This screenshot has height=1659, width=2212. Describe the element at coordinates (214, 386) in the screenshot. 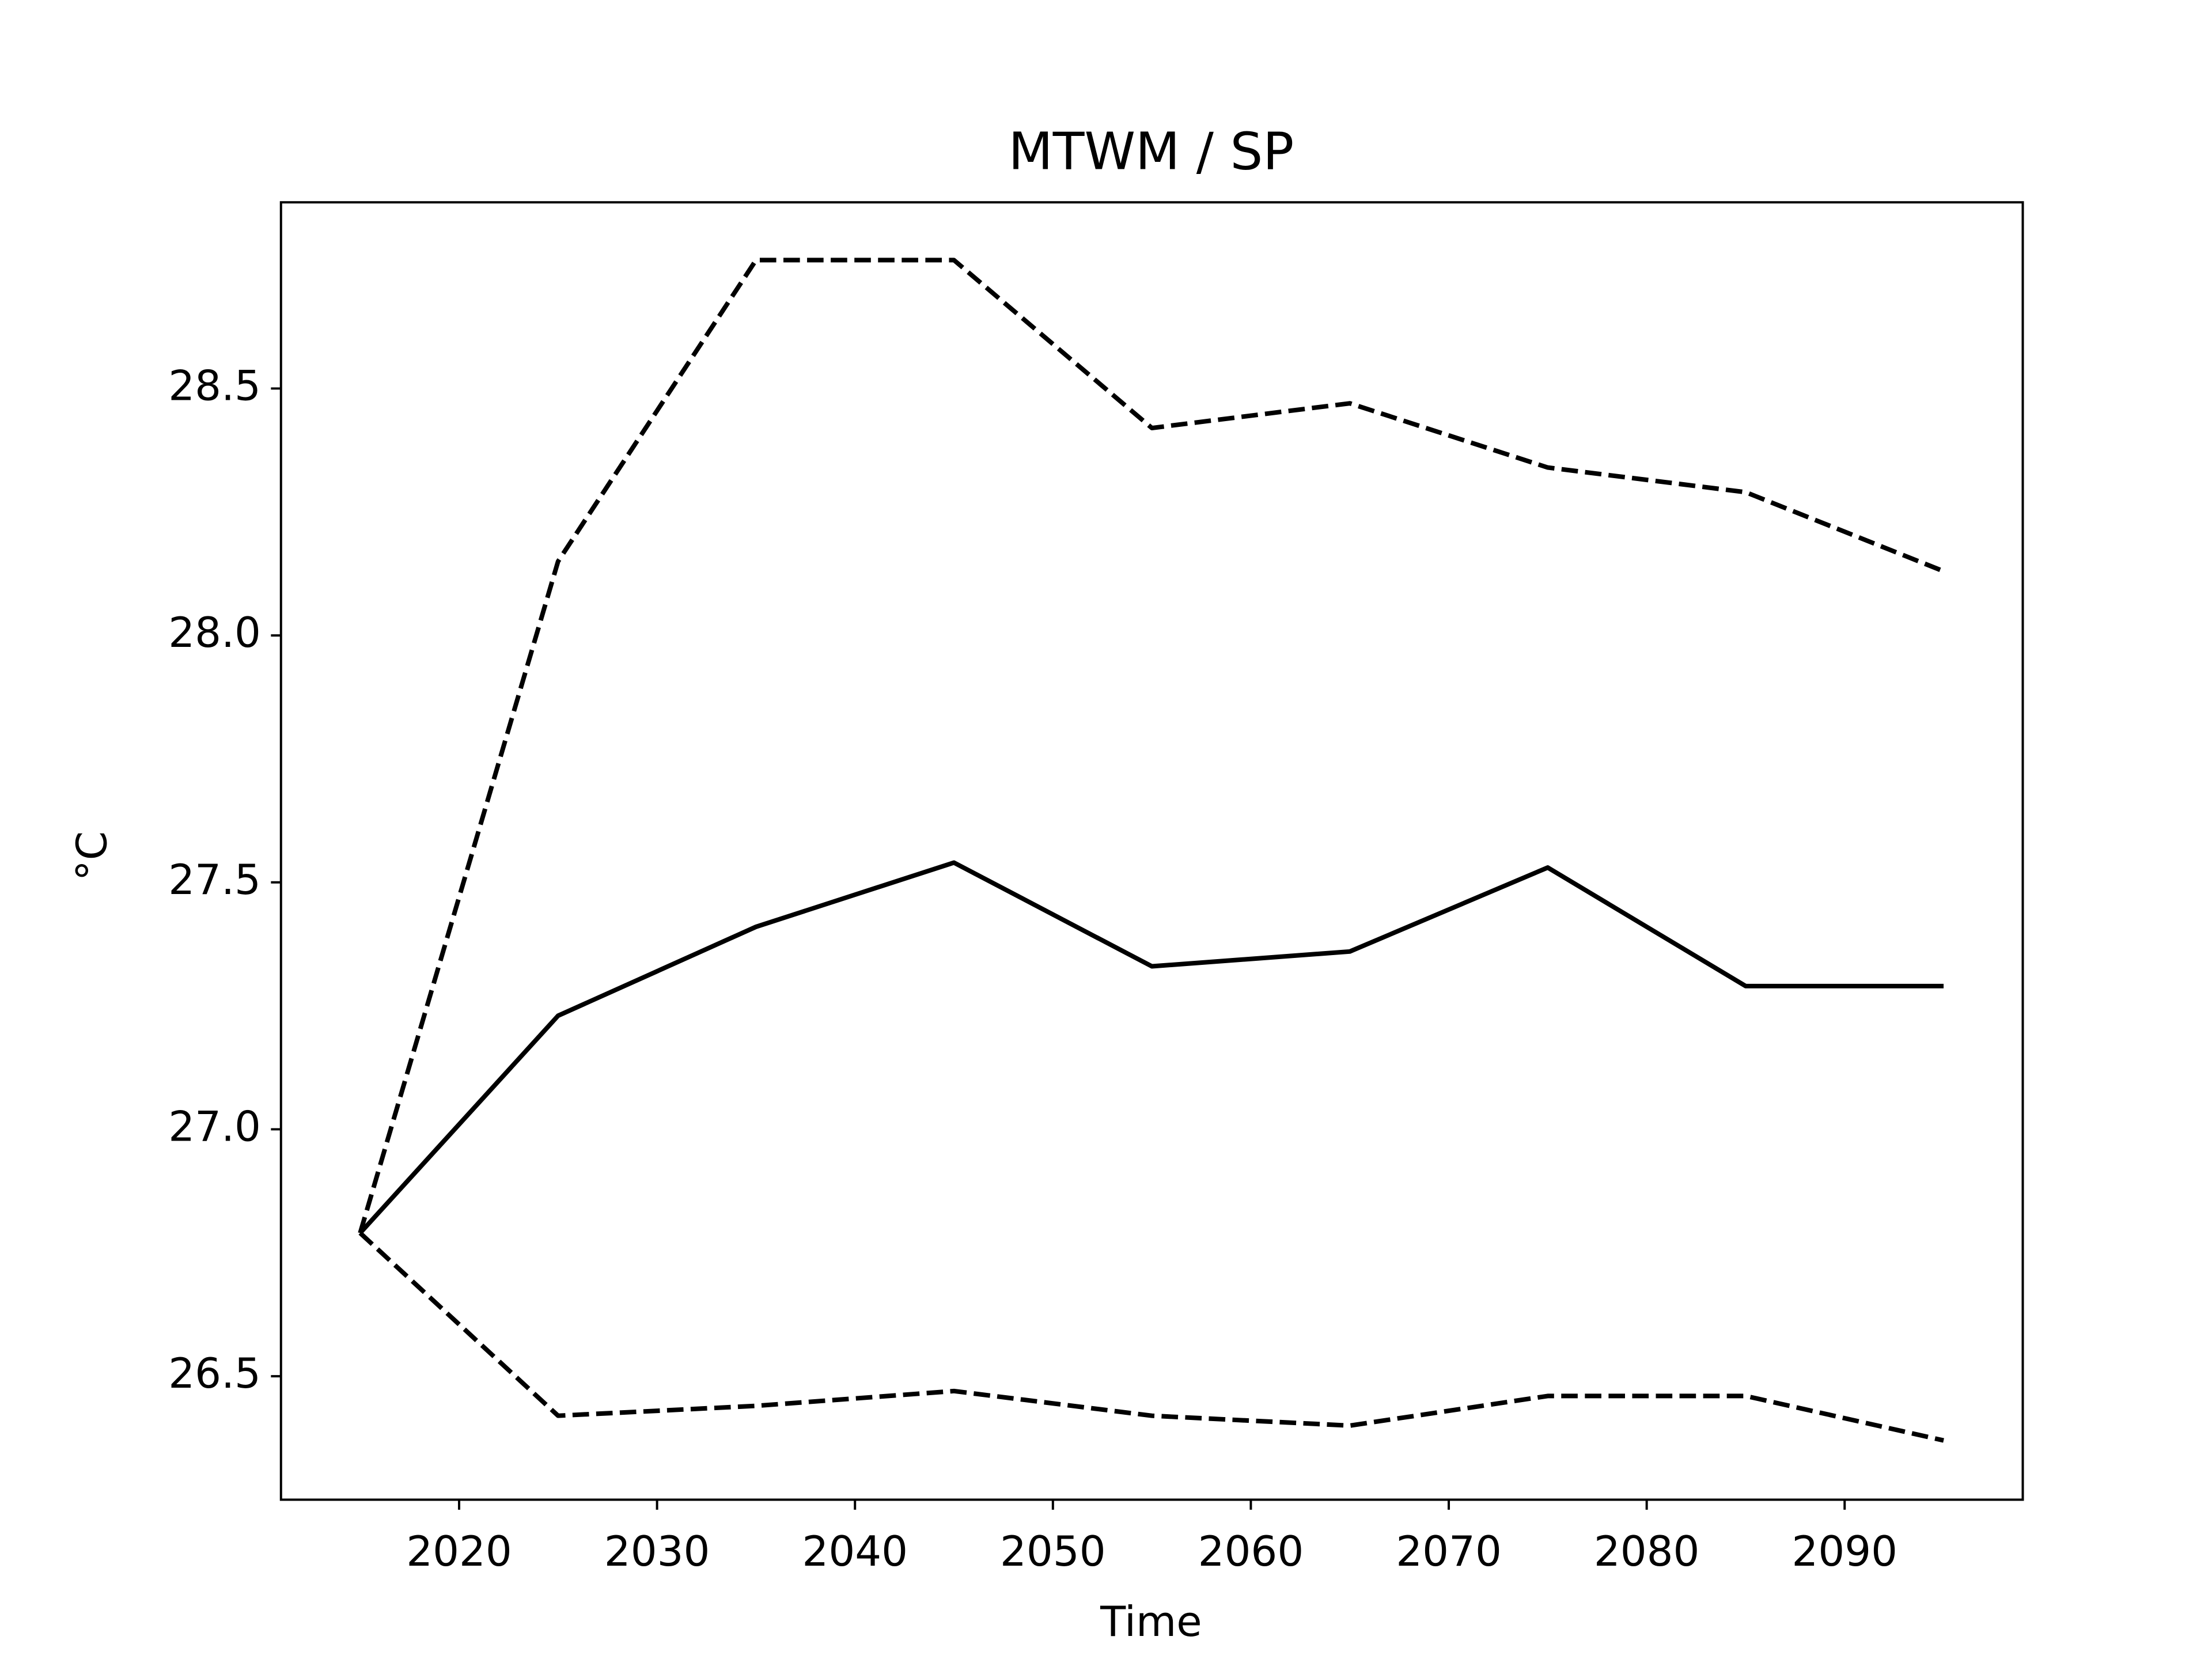

I see `y-tick-label: 28.5` at that location.